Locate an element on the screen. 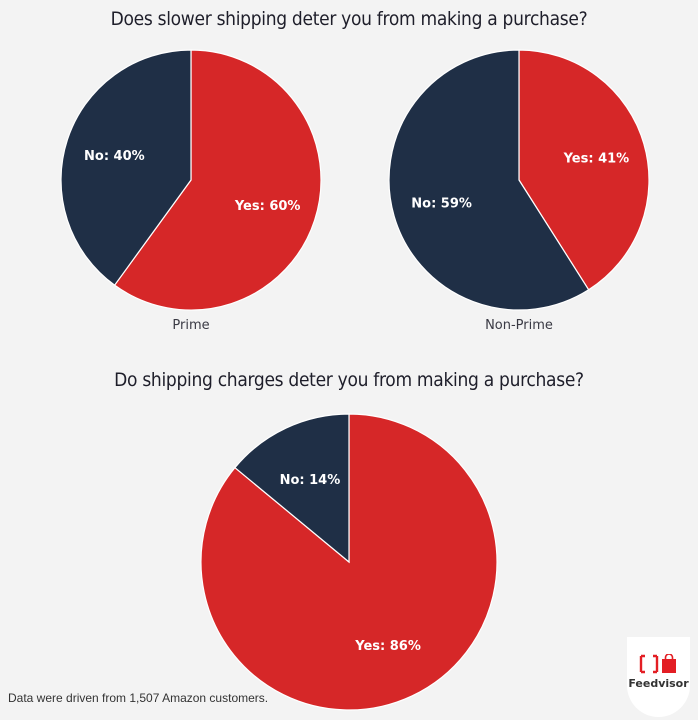 This screenshot has height=720, width=698. slice-label-no: No: 59% is located at coordinates (441, 203).